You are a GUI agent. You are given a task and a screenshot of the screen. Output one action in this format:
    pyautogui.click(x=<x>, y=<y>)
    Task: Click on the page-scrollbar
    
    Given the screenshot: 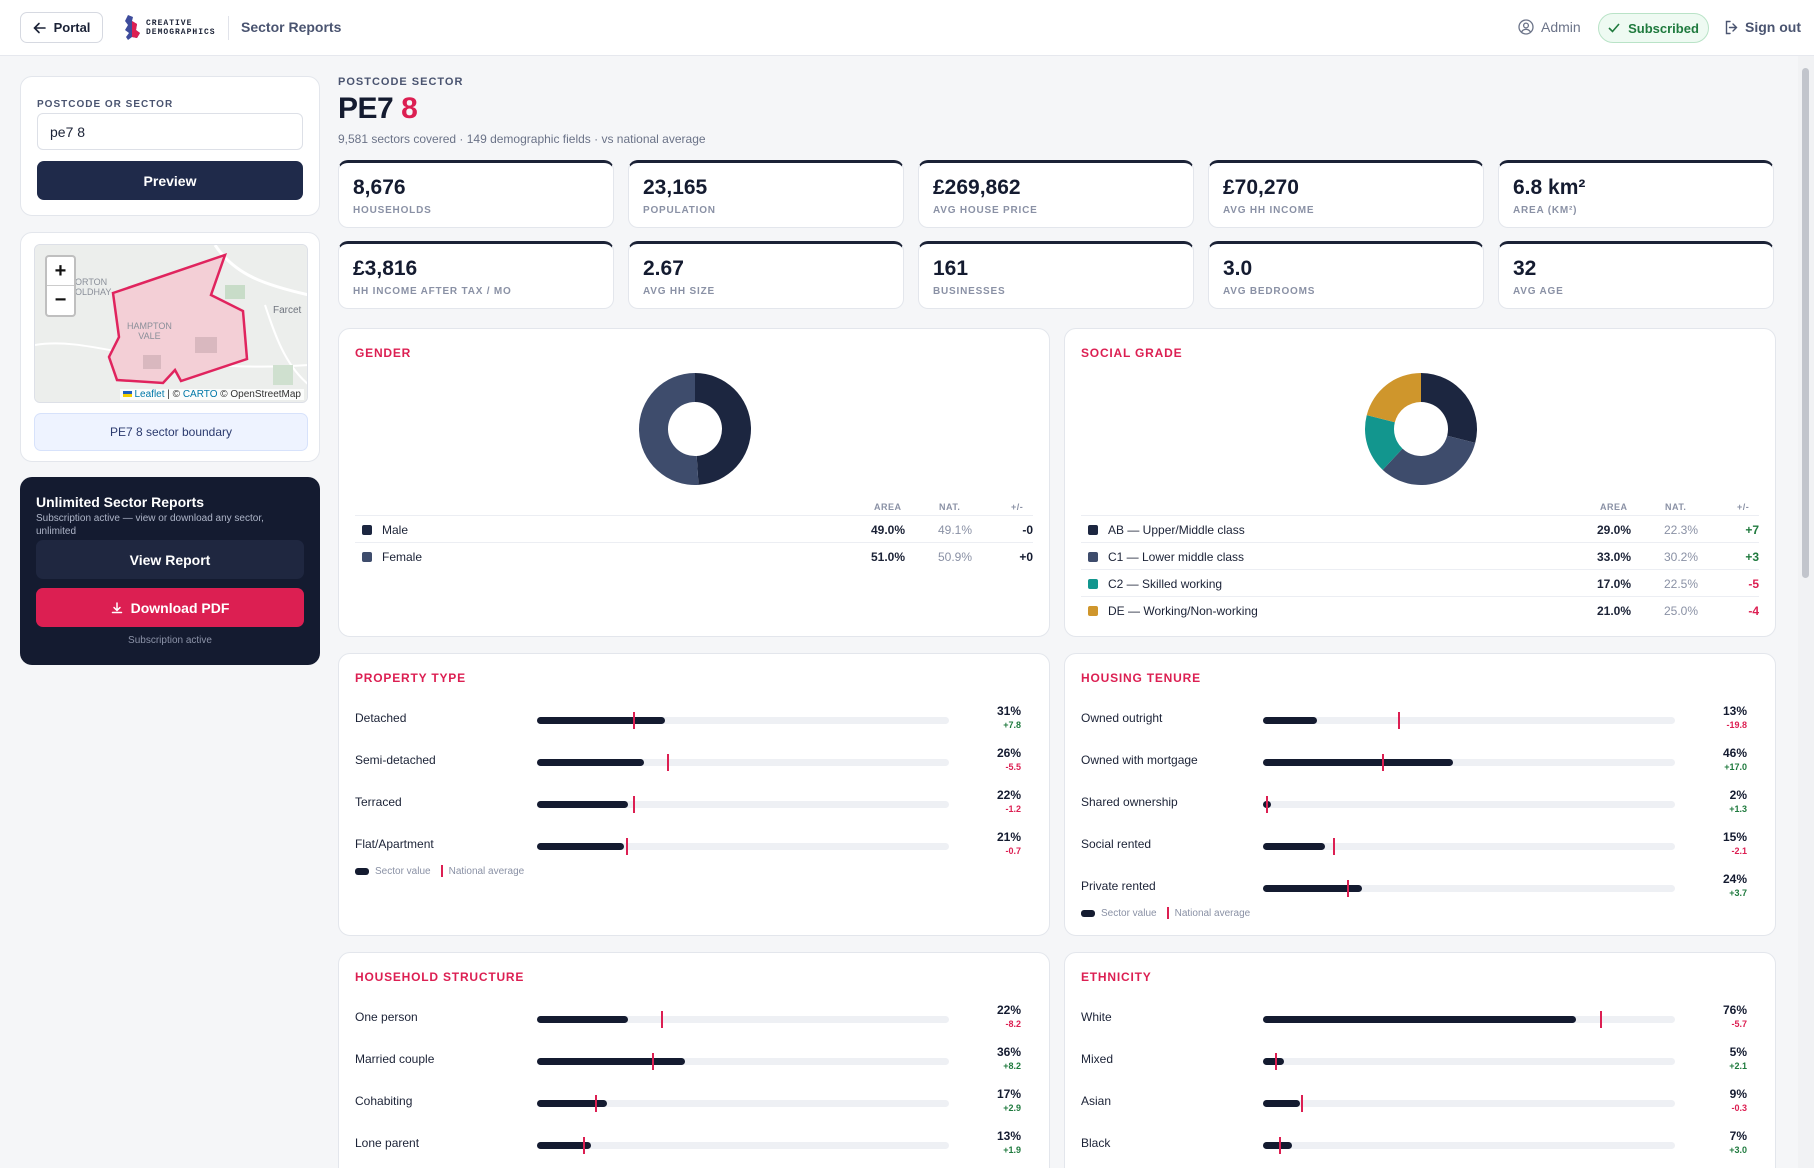 What is the action you would take?
    pyautogui.click(x=1806, y=612)
    